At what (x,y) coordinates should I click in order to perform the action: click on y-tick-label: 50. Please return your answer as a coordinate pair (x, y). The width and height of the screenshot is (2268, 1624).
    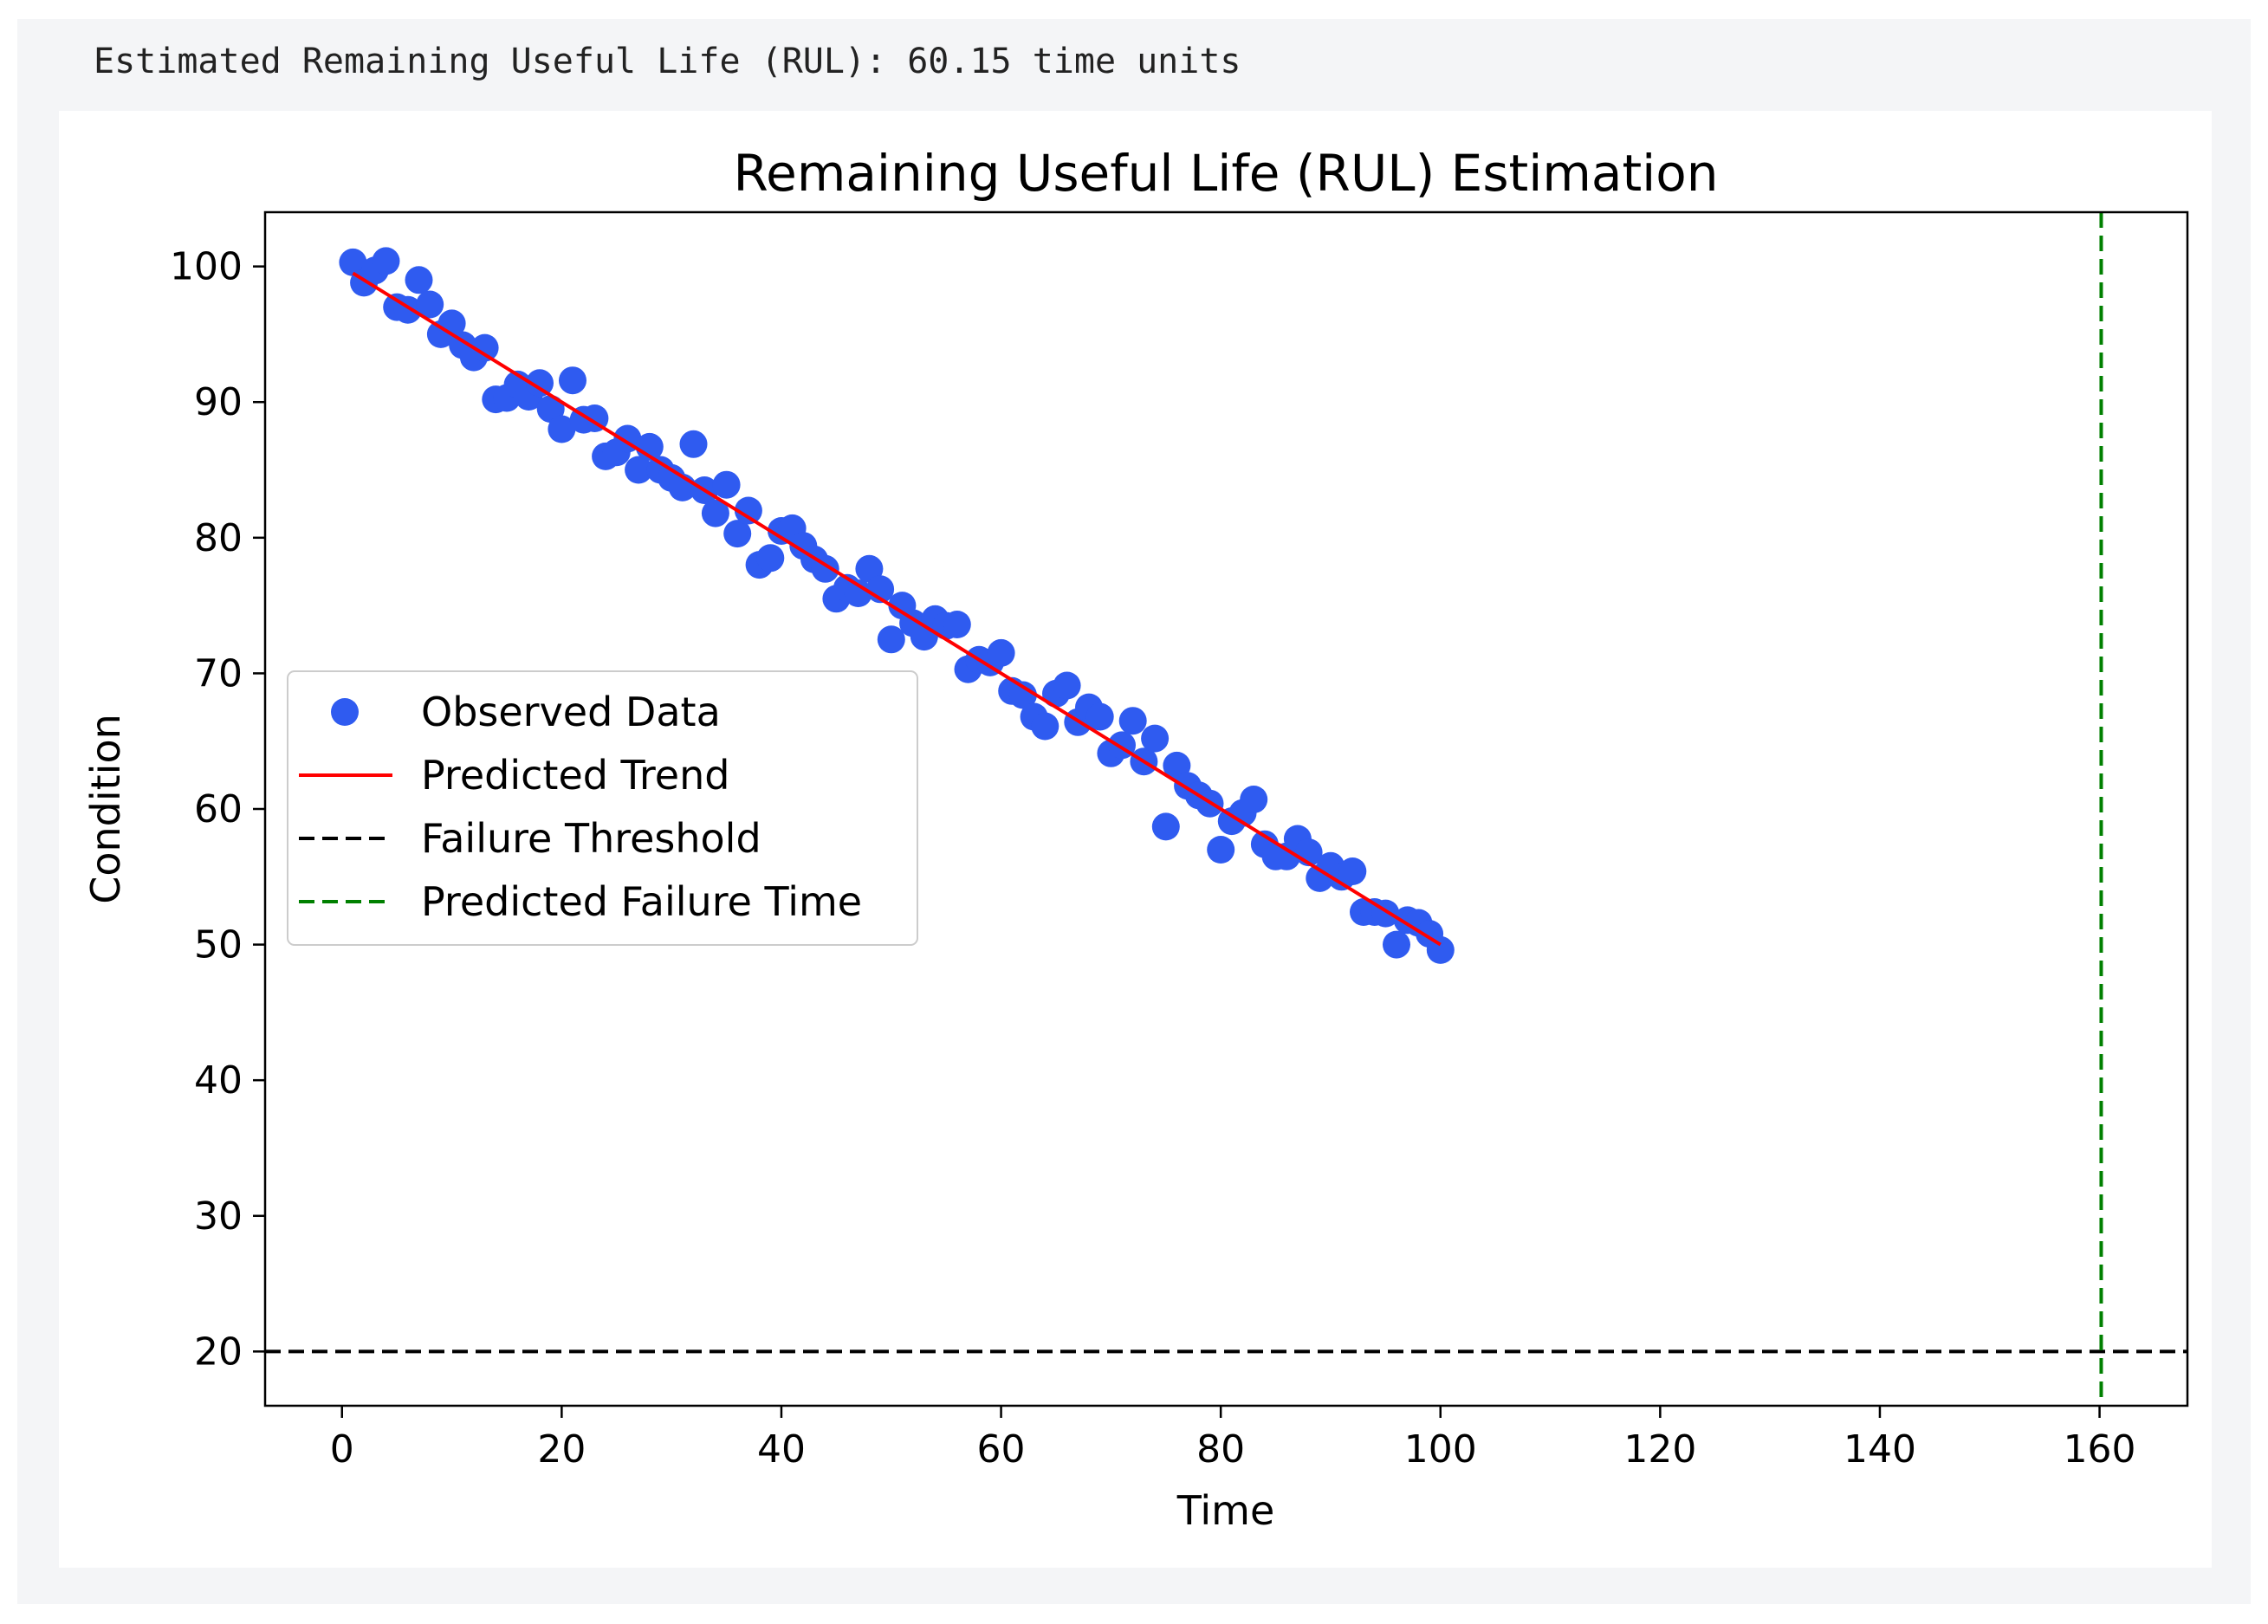
    Looking at the image, I should click on (218, 945).